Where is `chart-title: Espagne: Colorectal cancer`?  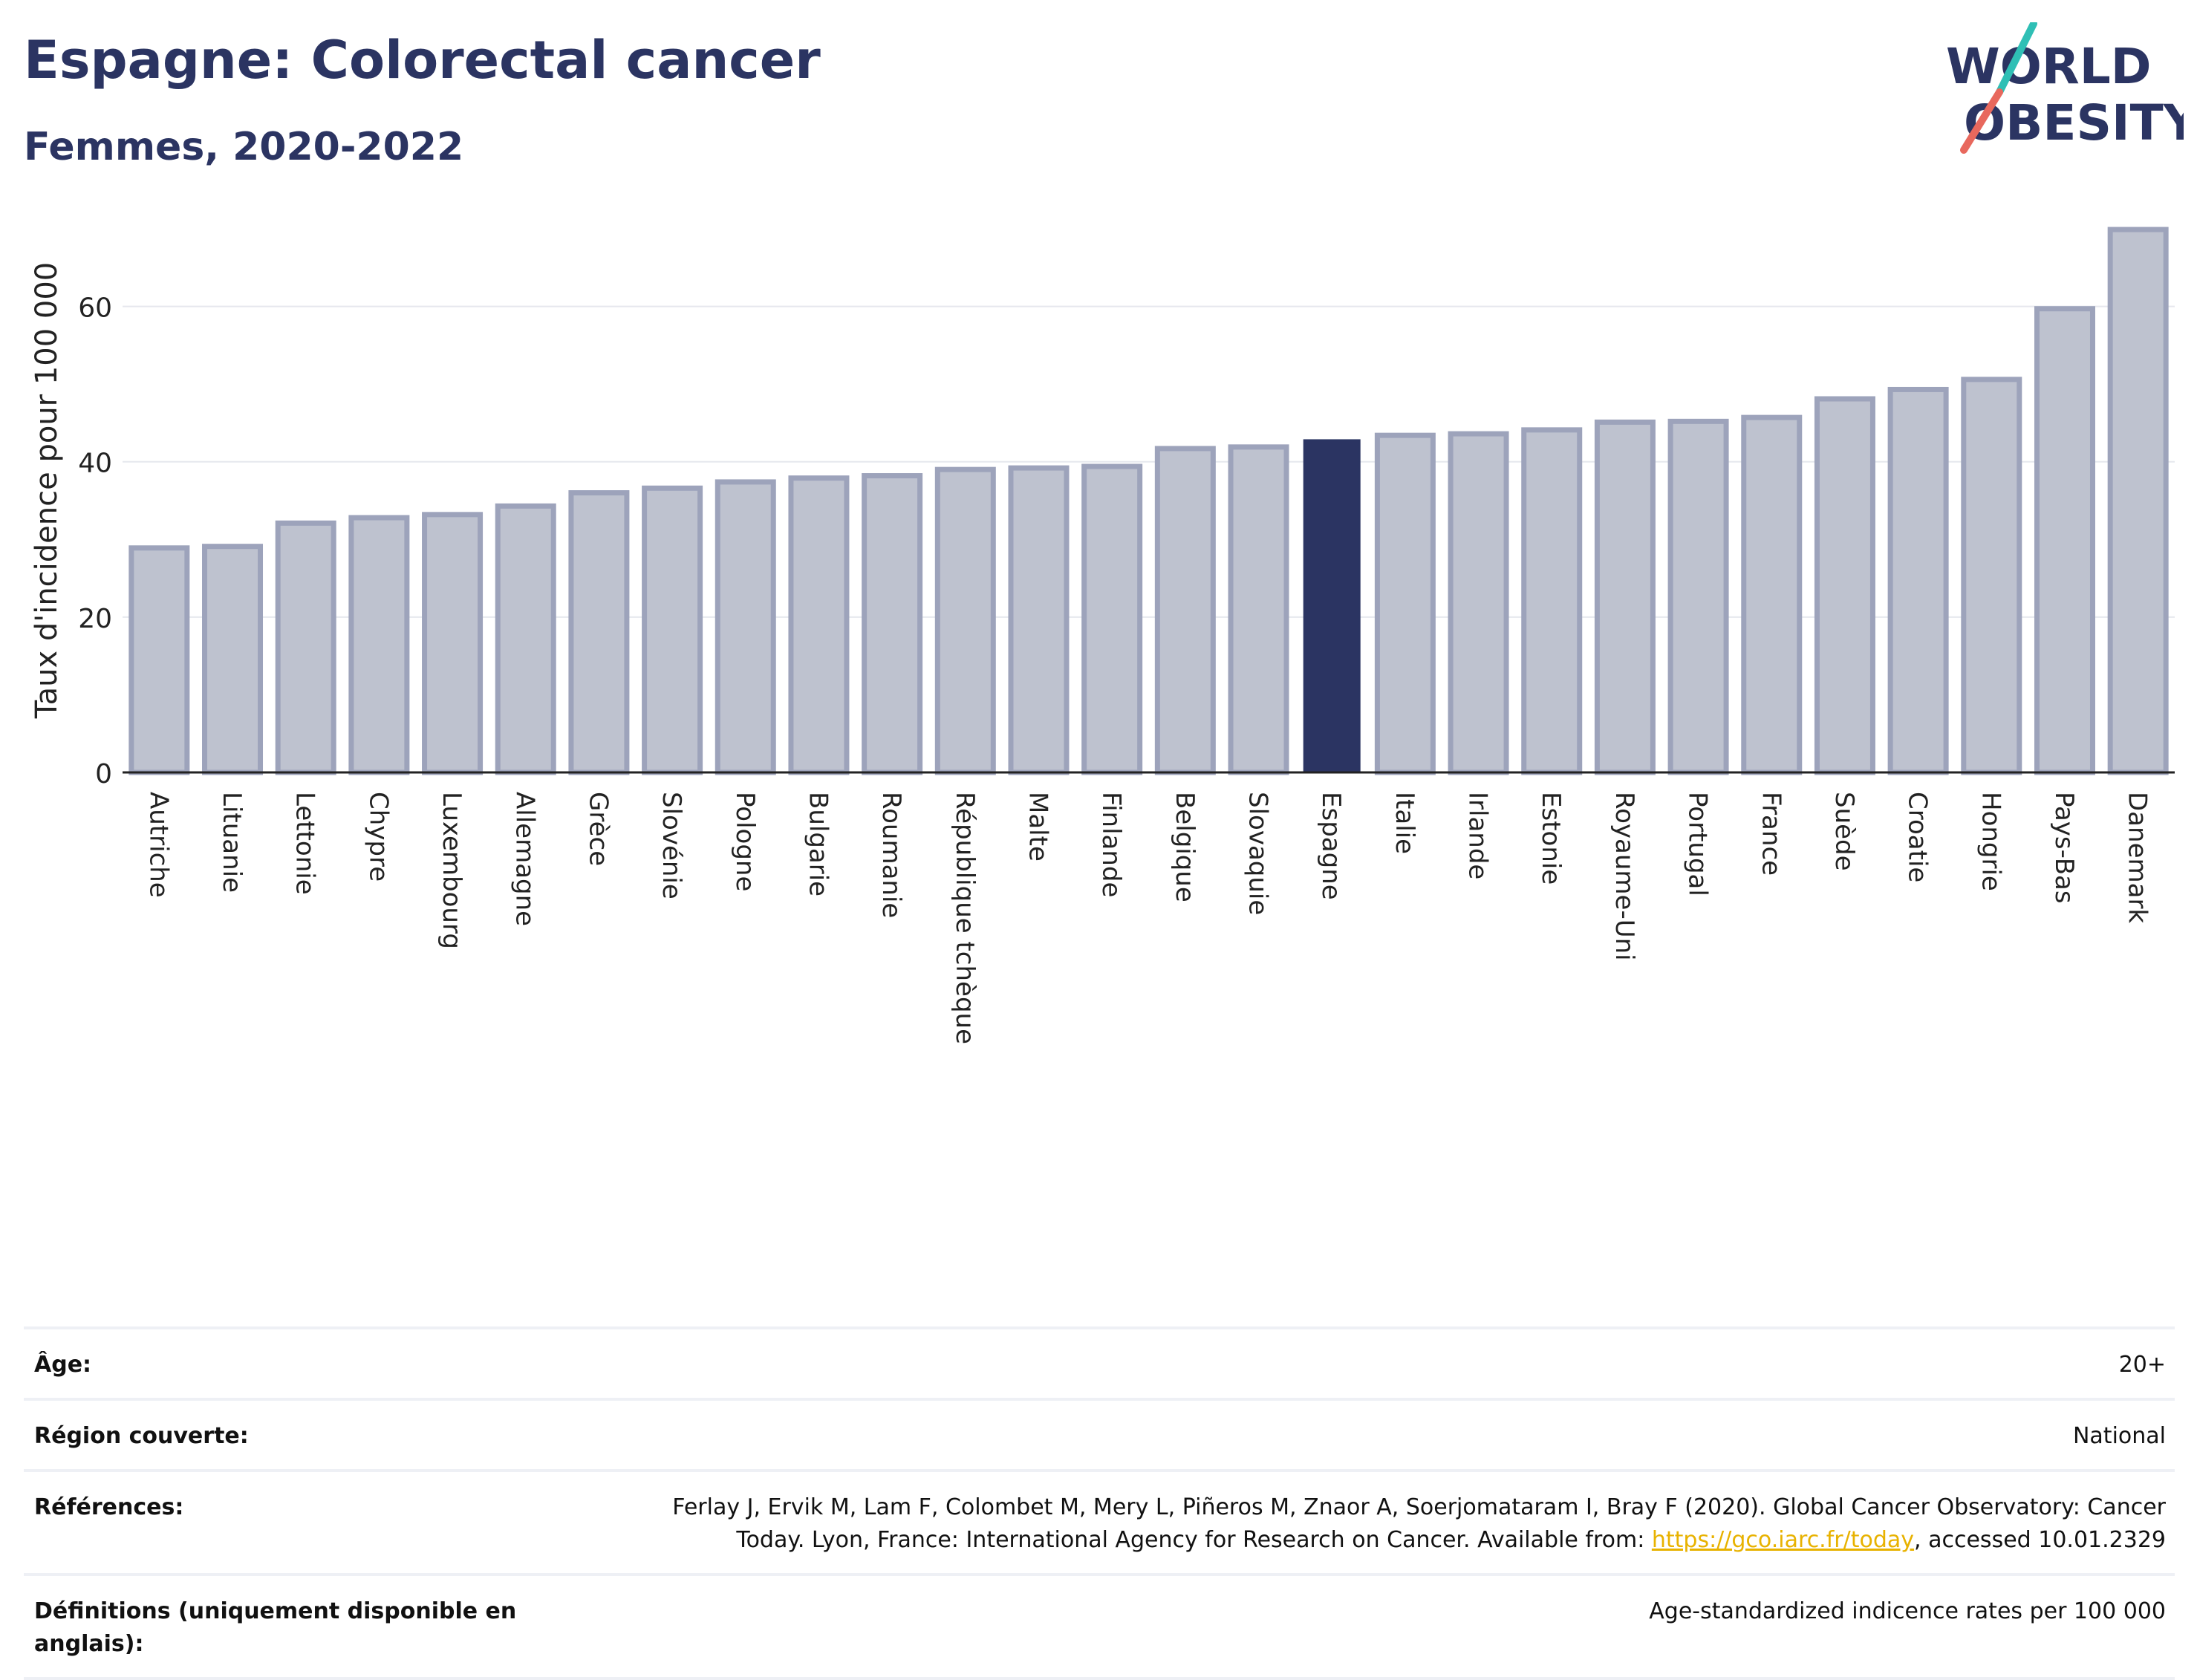
chart-title: Espagne: Colorectal cancer is located at coordinates (422, 60).